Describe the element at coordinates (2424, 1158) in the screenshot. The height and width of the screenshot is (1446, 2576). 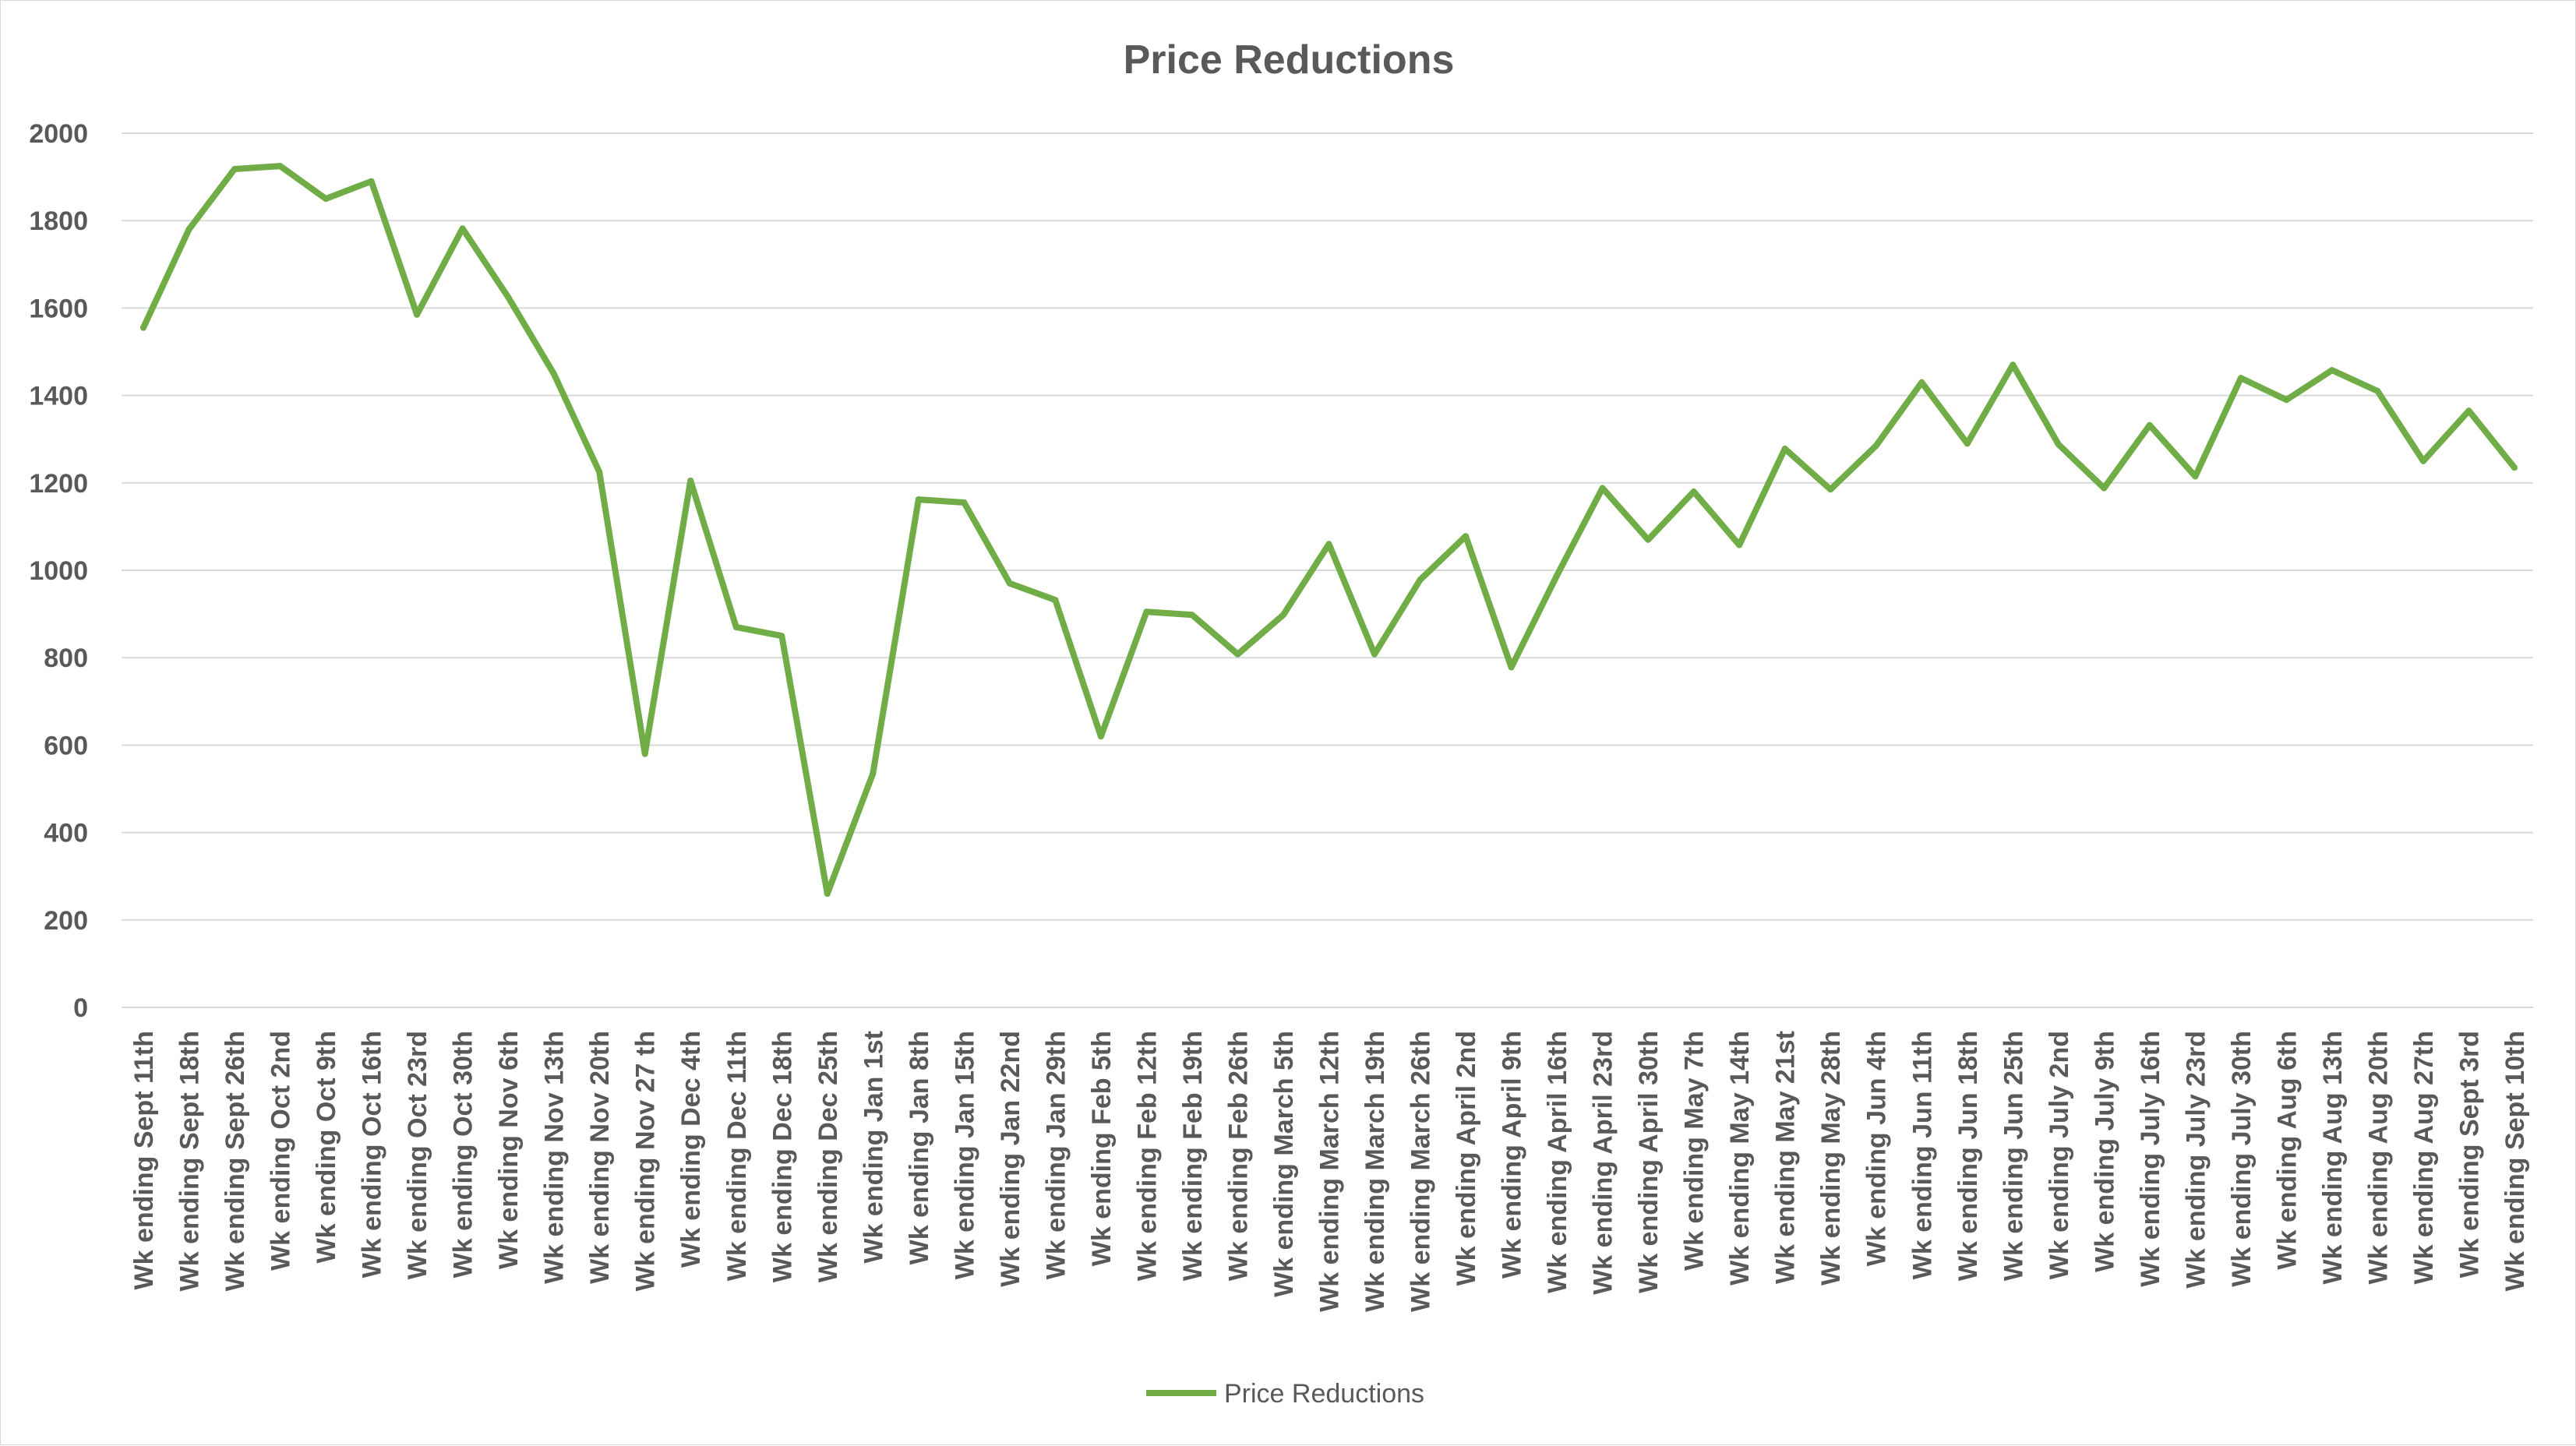
I see `x-tick-label: Wk ending Aug 27th` at that location.